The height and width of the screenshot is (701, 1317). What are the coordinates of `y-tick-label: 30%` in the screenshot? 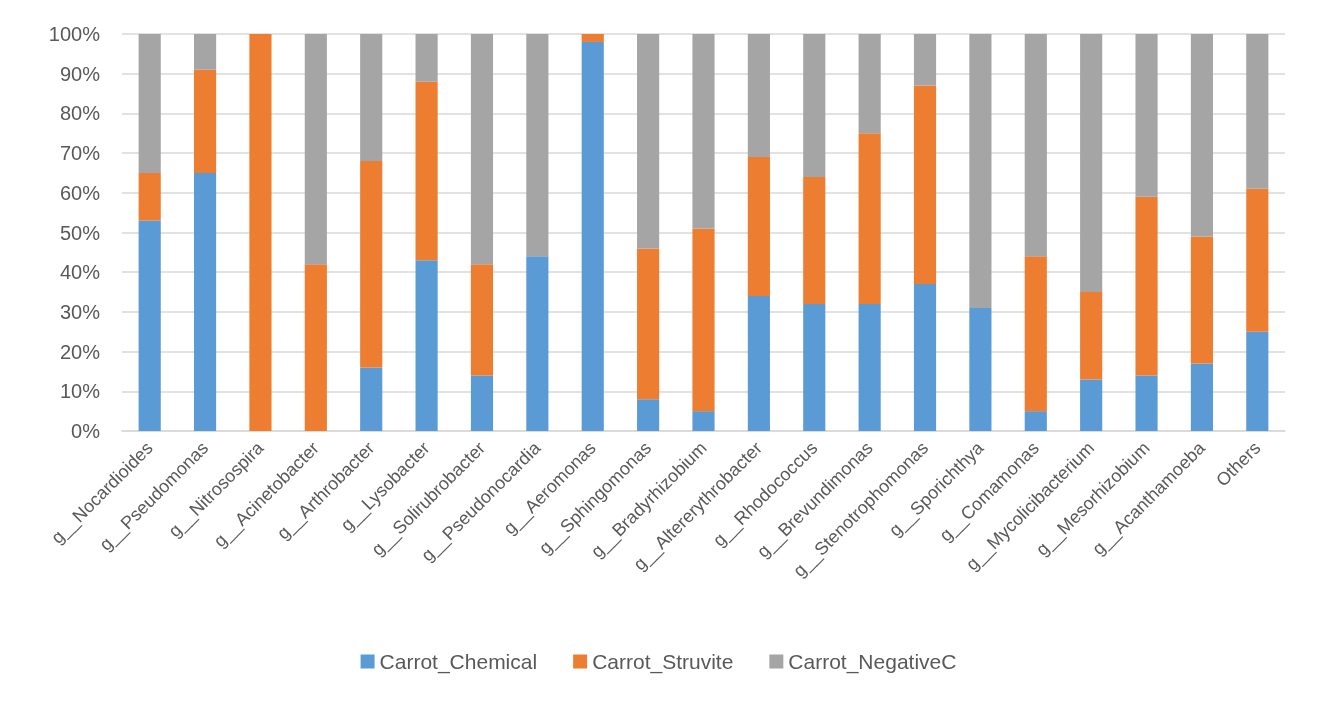 It's located at (80, 311).